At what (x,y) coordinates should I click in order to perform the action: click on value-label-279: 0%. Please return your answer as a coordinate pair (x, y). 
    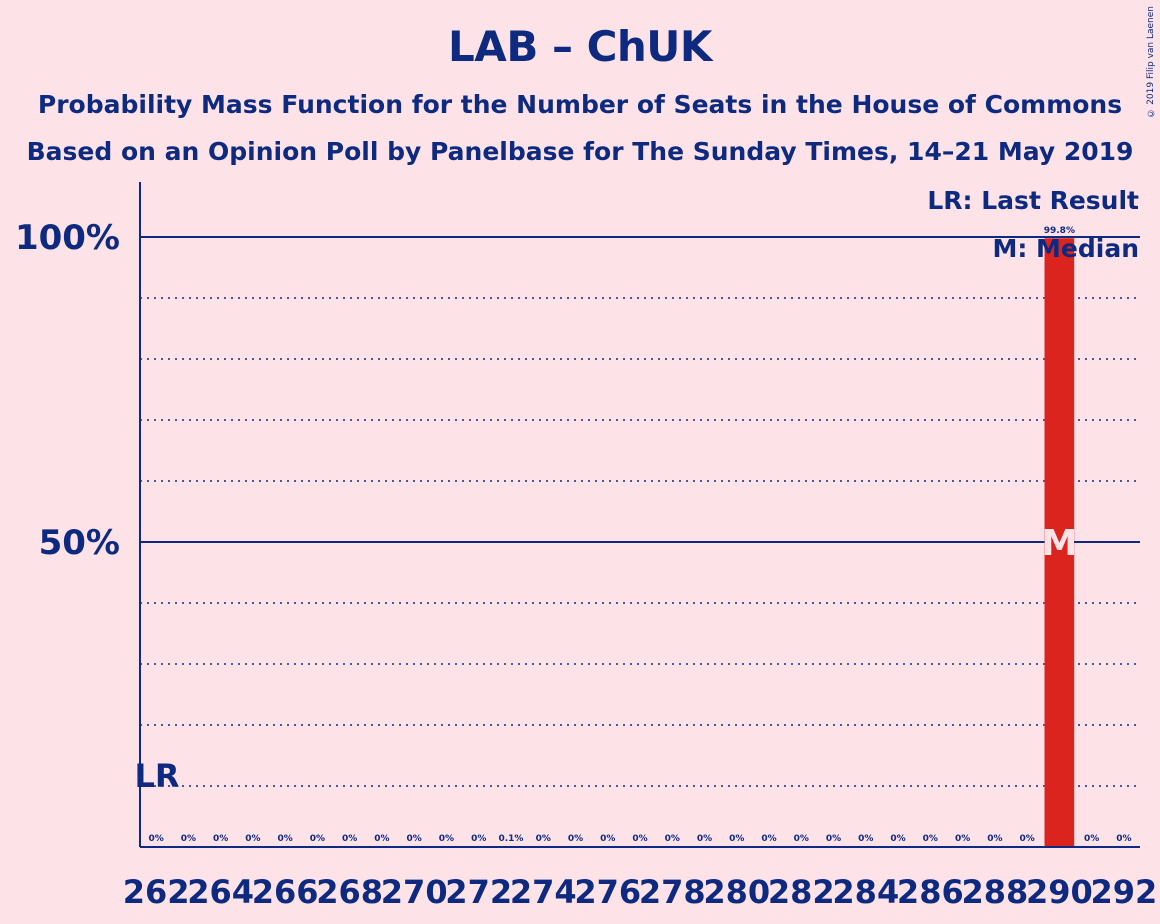
    Looking at the image, I should click on (704, 839).